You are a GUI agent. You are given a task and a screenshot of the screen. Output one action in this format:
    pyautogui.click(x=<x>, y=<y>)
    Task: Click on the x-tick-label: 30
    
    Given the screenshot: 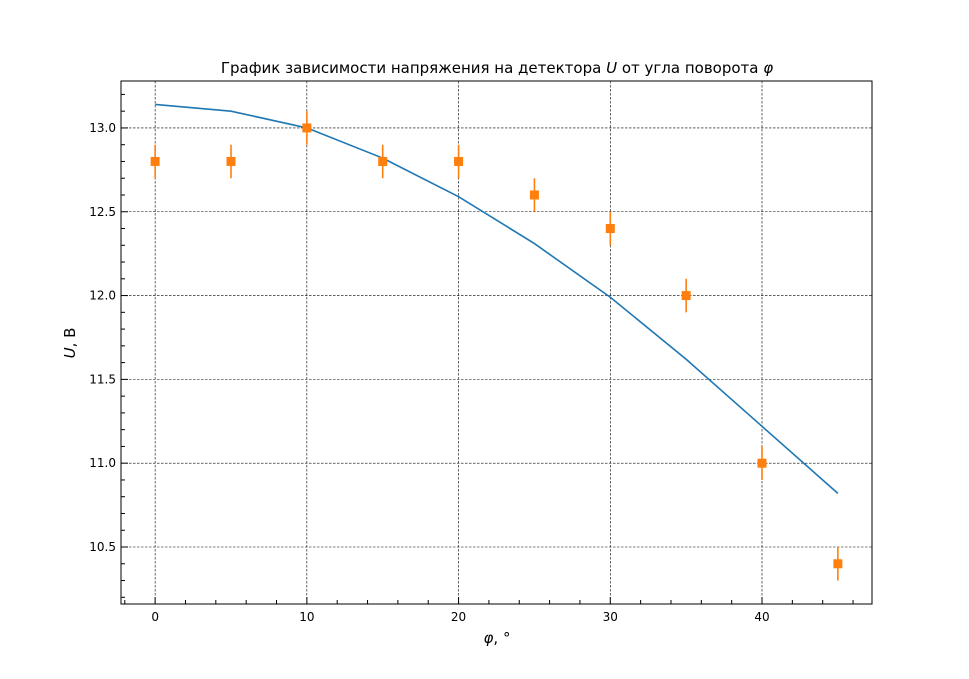 What is the action you would take?
    pyautogui.click(x=610, y=617)
    